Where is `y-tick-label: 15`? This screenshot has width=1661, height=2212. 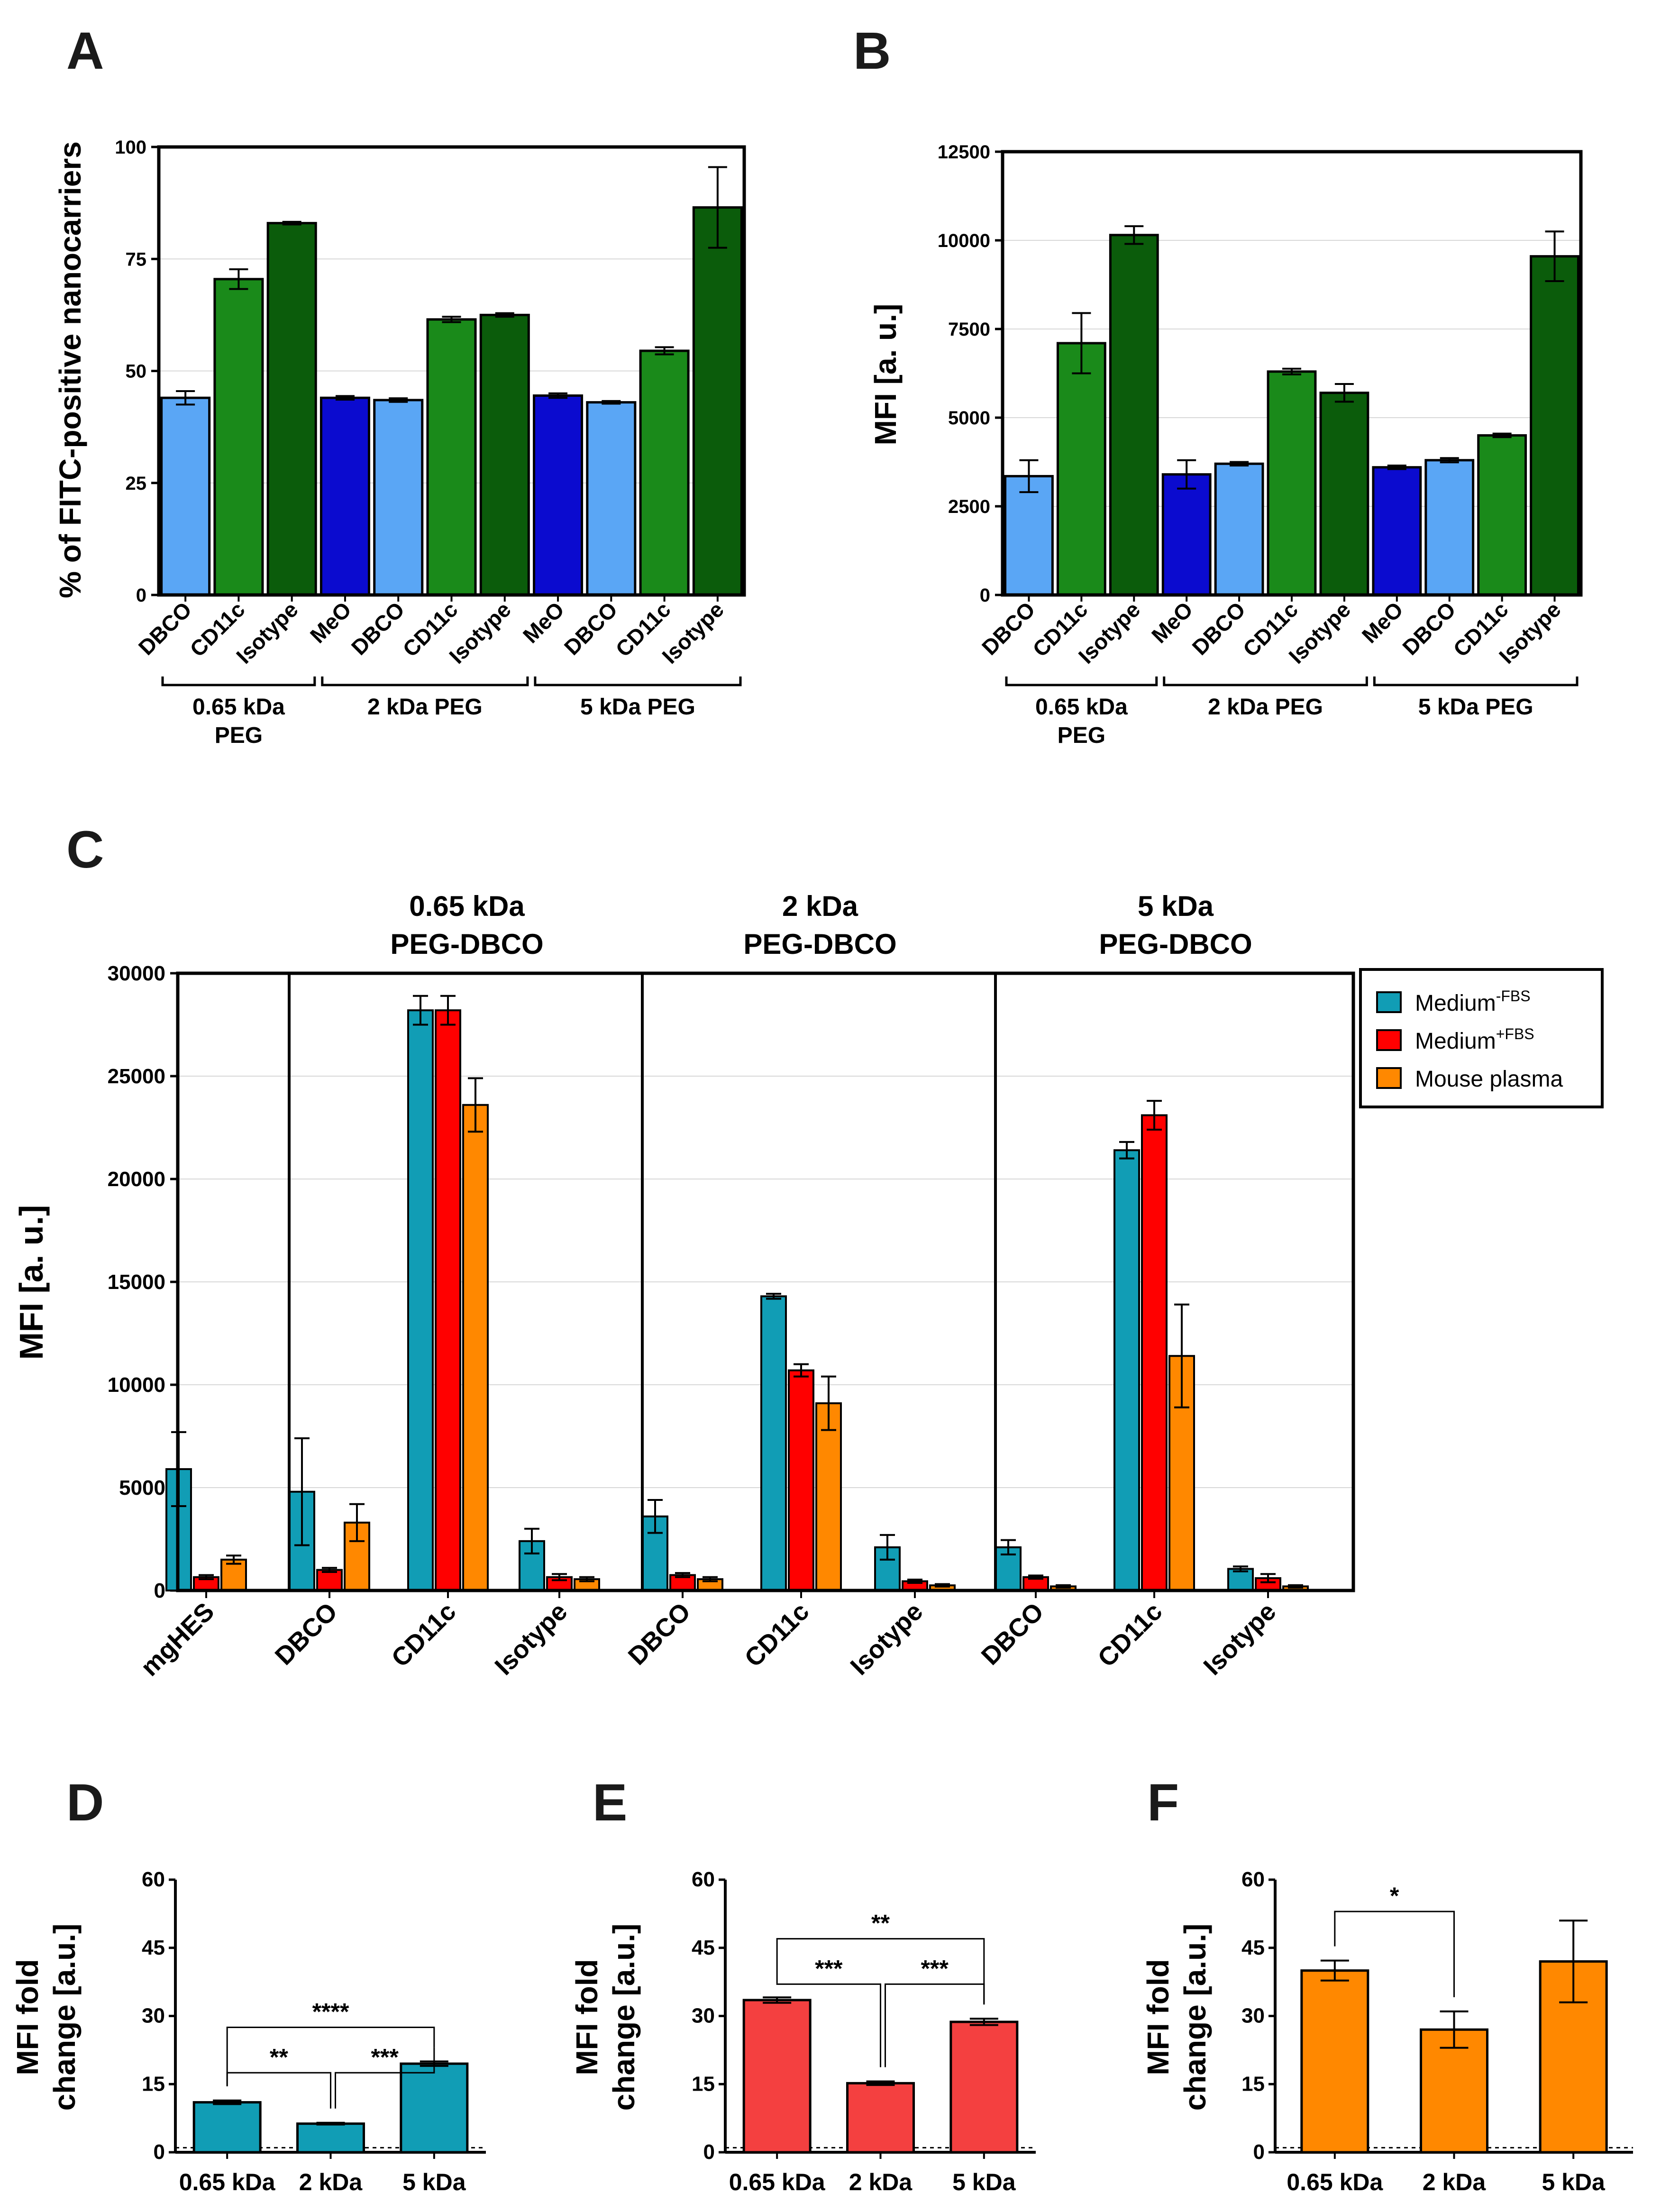 y-tick-label: 15 is located at coordinates (153, 2083).